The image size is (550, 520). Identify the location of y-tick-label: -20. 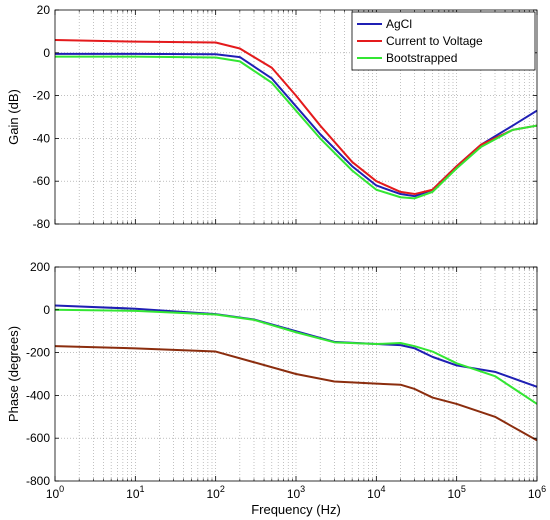
(42, 96).